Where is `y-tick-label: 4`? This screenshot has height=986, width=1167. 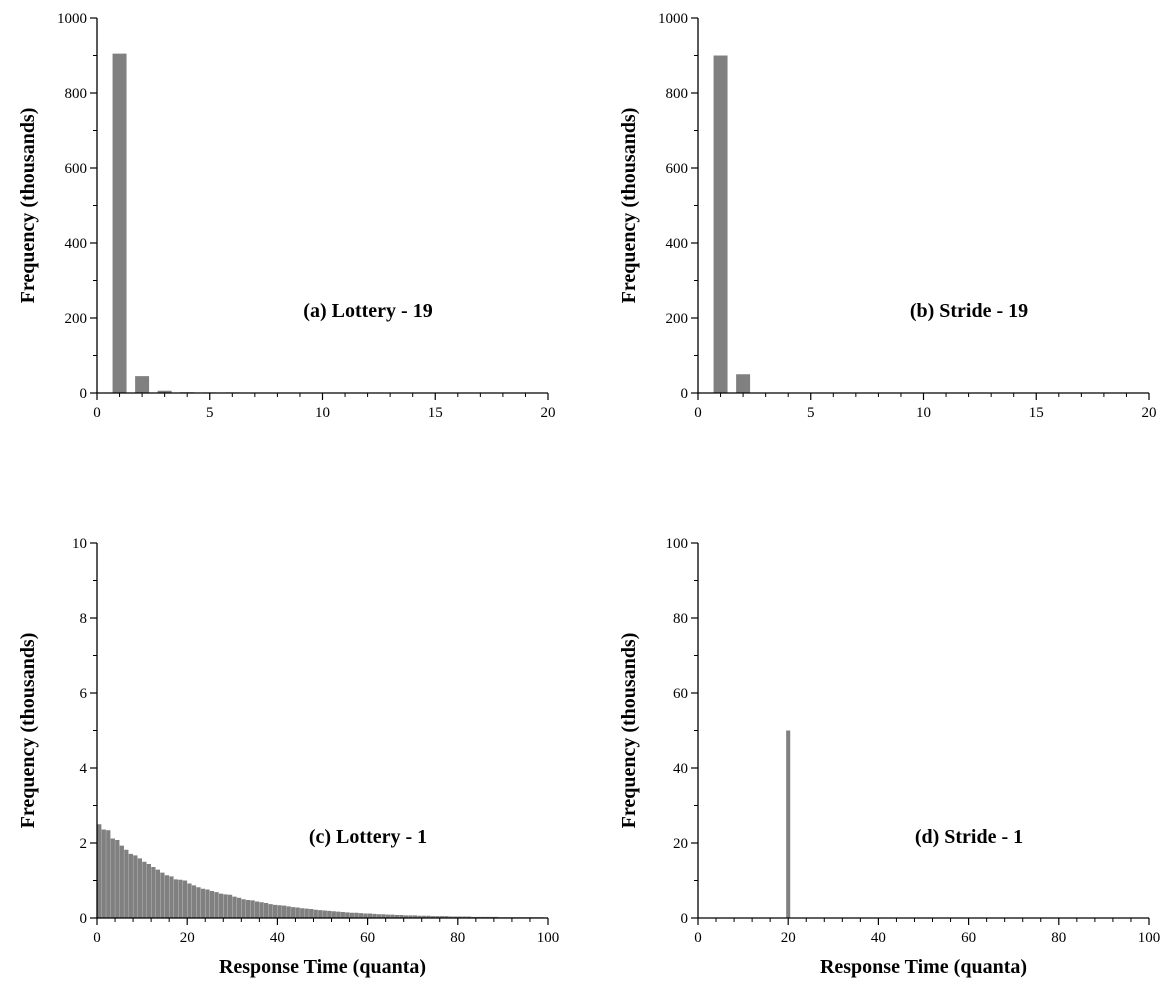 y-tick-label: 4 is located at coordinates (84, 769).